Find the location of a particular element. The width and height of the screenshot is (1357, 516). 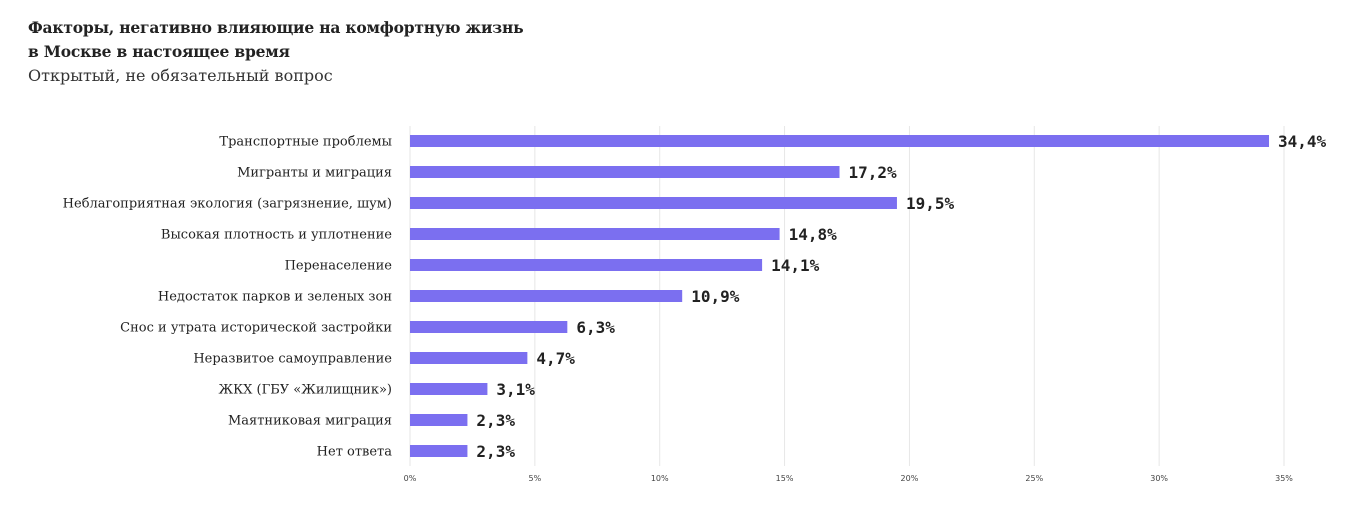

category-label: Неразвитое самоуправление is located at coordinates (292, 359).